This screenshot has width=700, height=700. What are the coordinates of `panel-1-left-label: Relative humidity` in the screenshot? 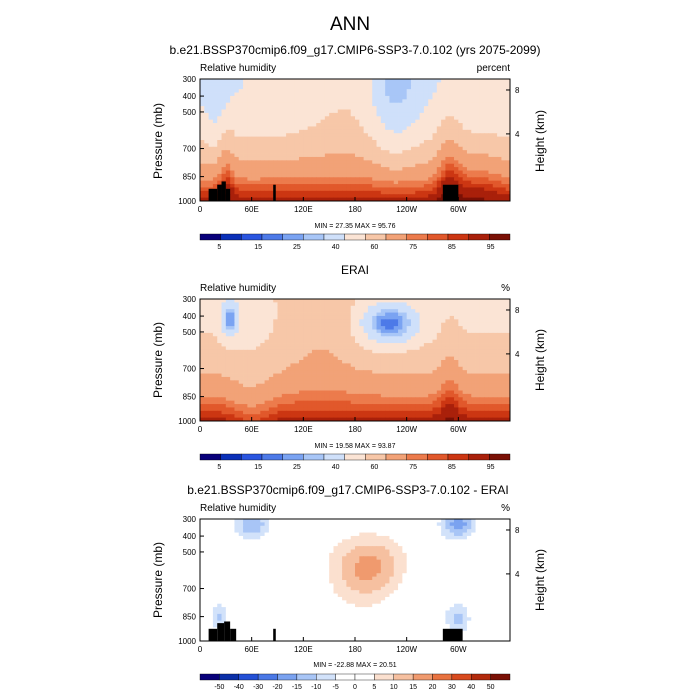 It's located at (238, 68).